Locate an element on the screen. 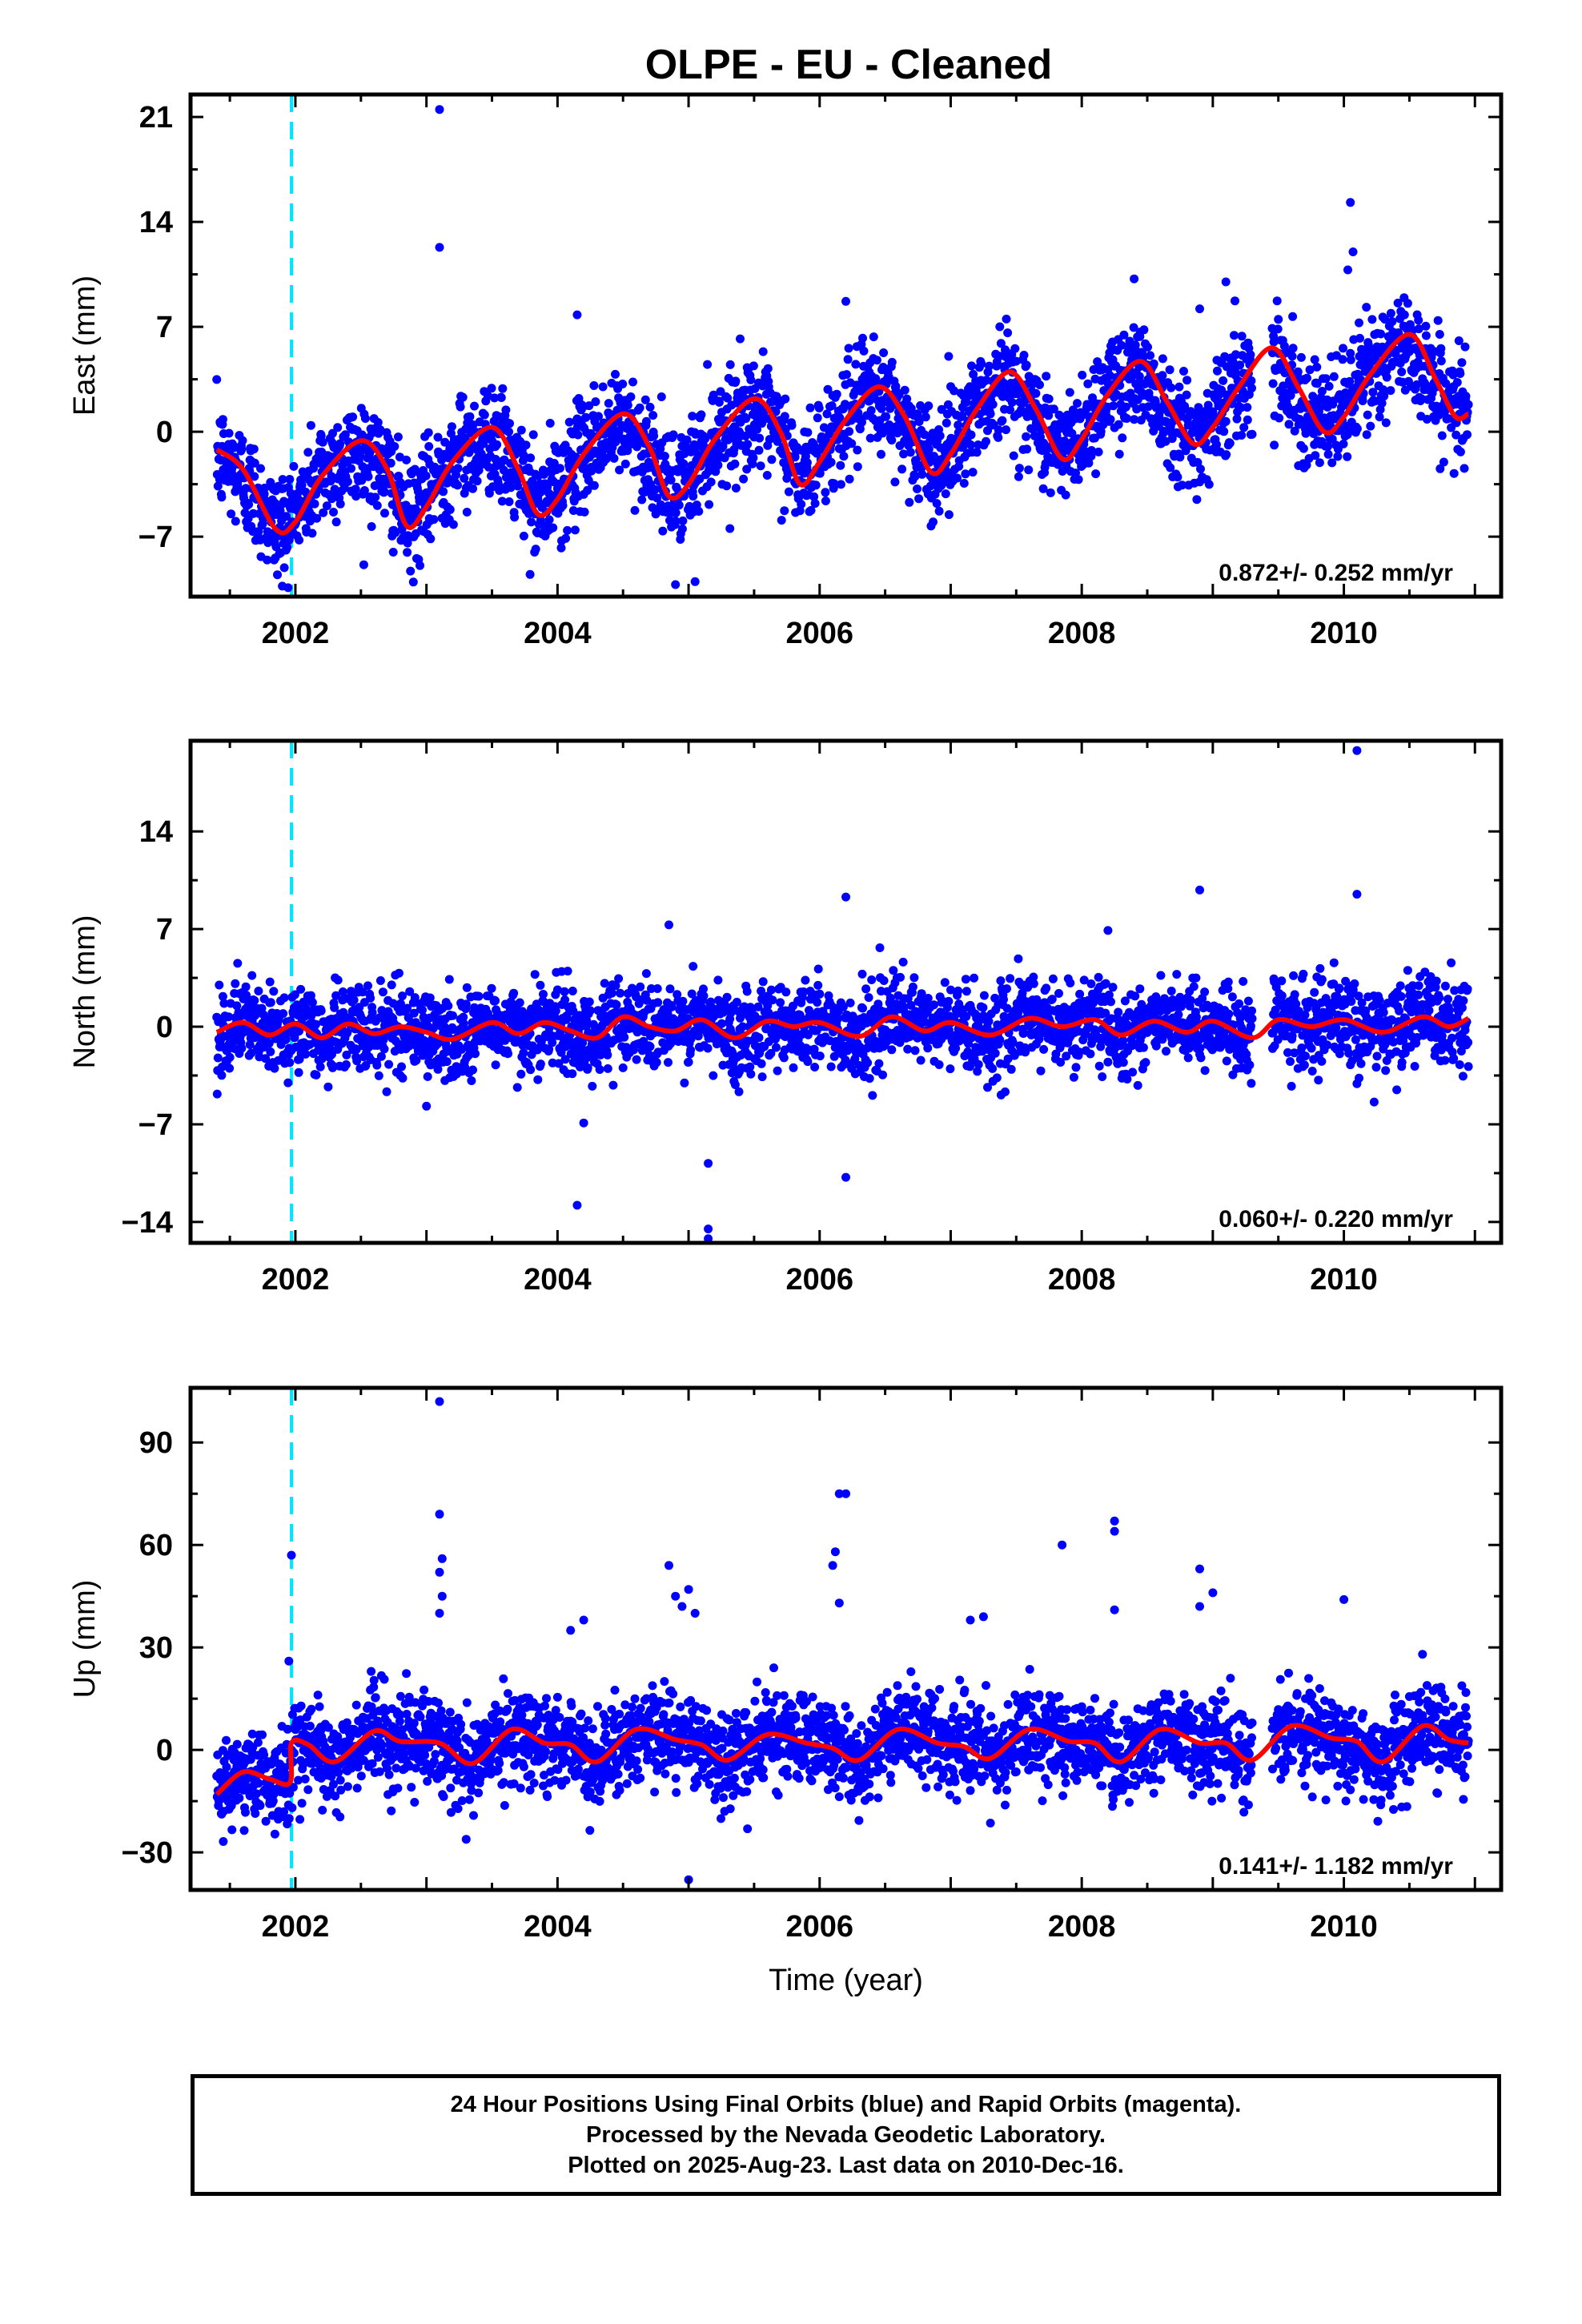  y-tick-label: −7 is located at coordinates (156, 537).